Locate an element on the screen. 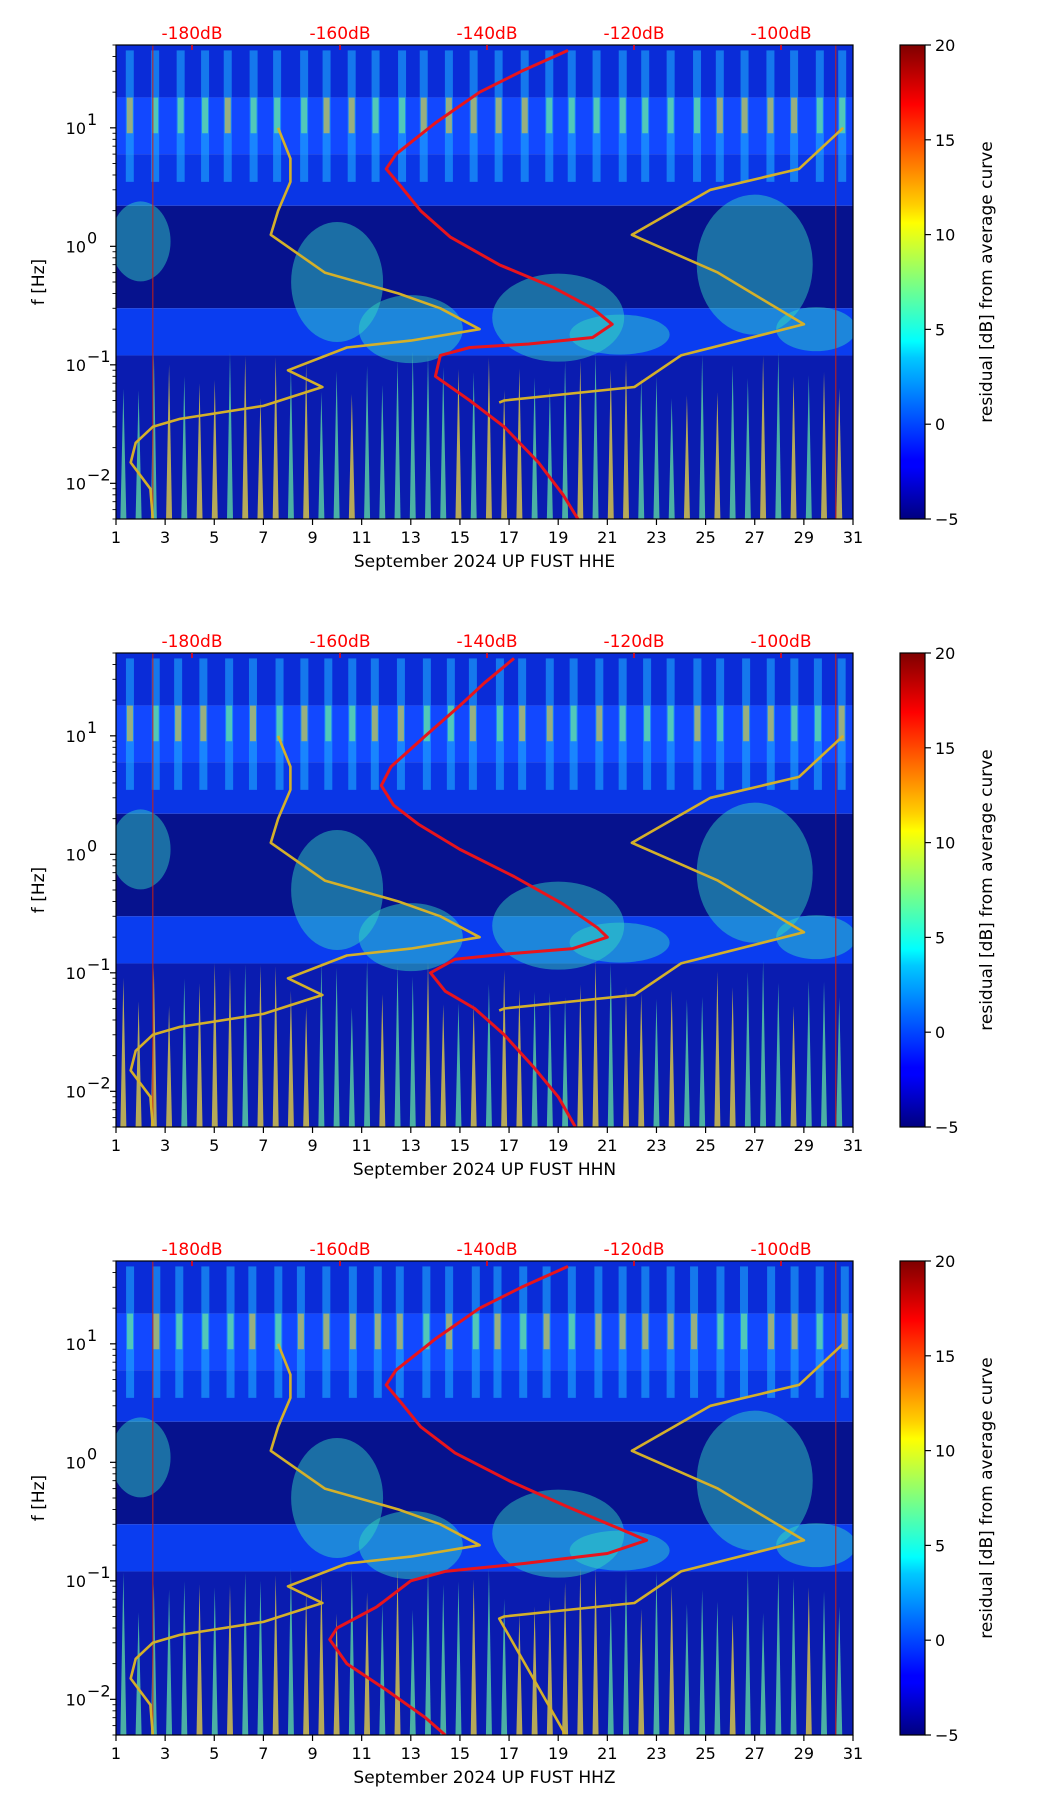  colorbar-tick-label: 0 is located at coordinates (940, 424).